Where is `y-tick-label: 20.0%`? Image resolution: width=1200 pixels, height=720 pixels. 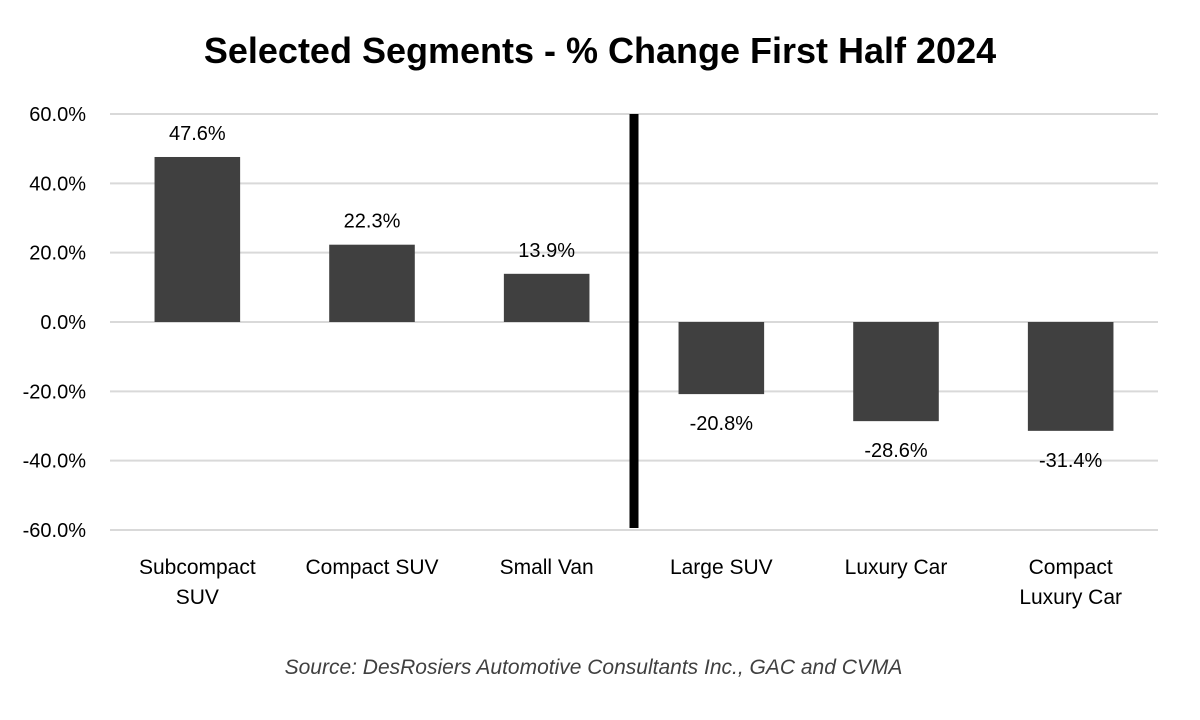
y-tick-label: 20.0% is located at coordinates (57, 254).